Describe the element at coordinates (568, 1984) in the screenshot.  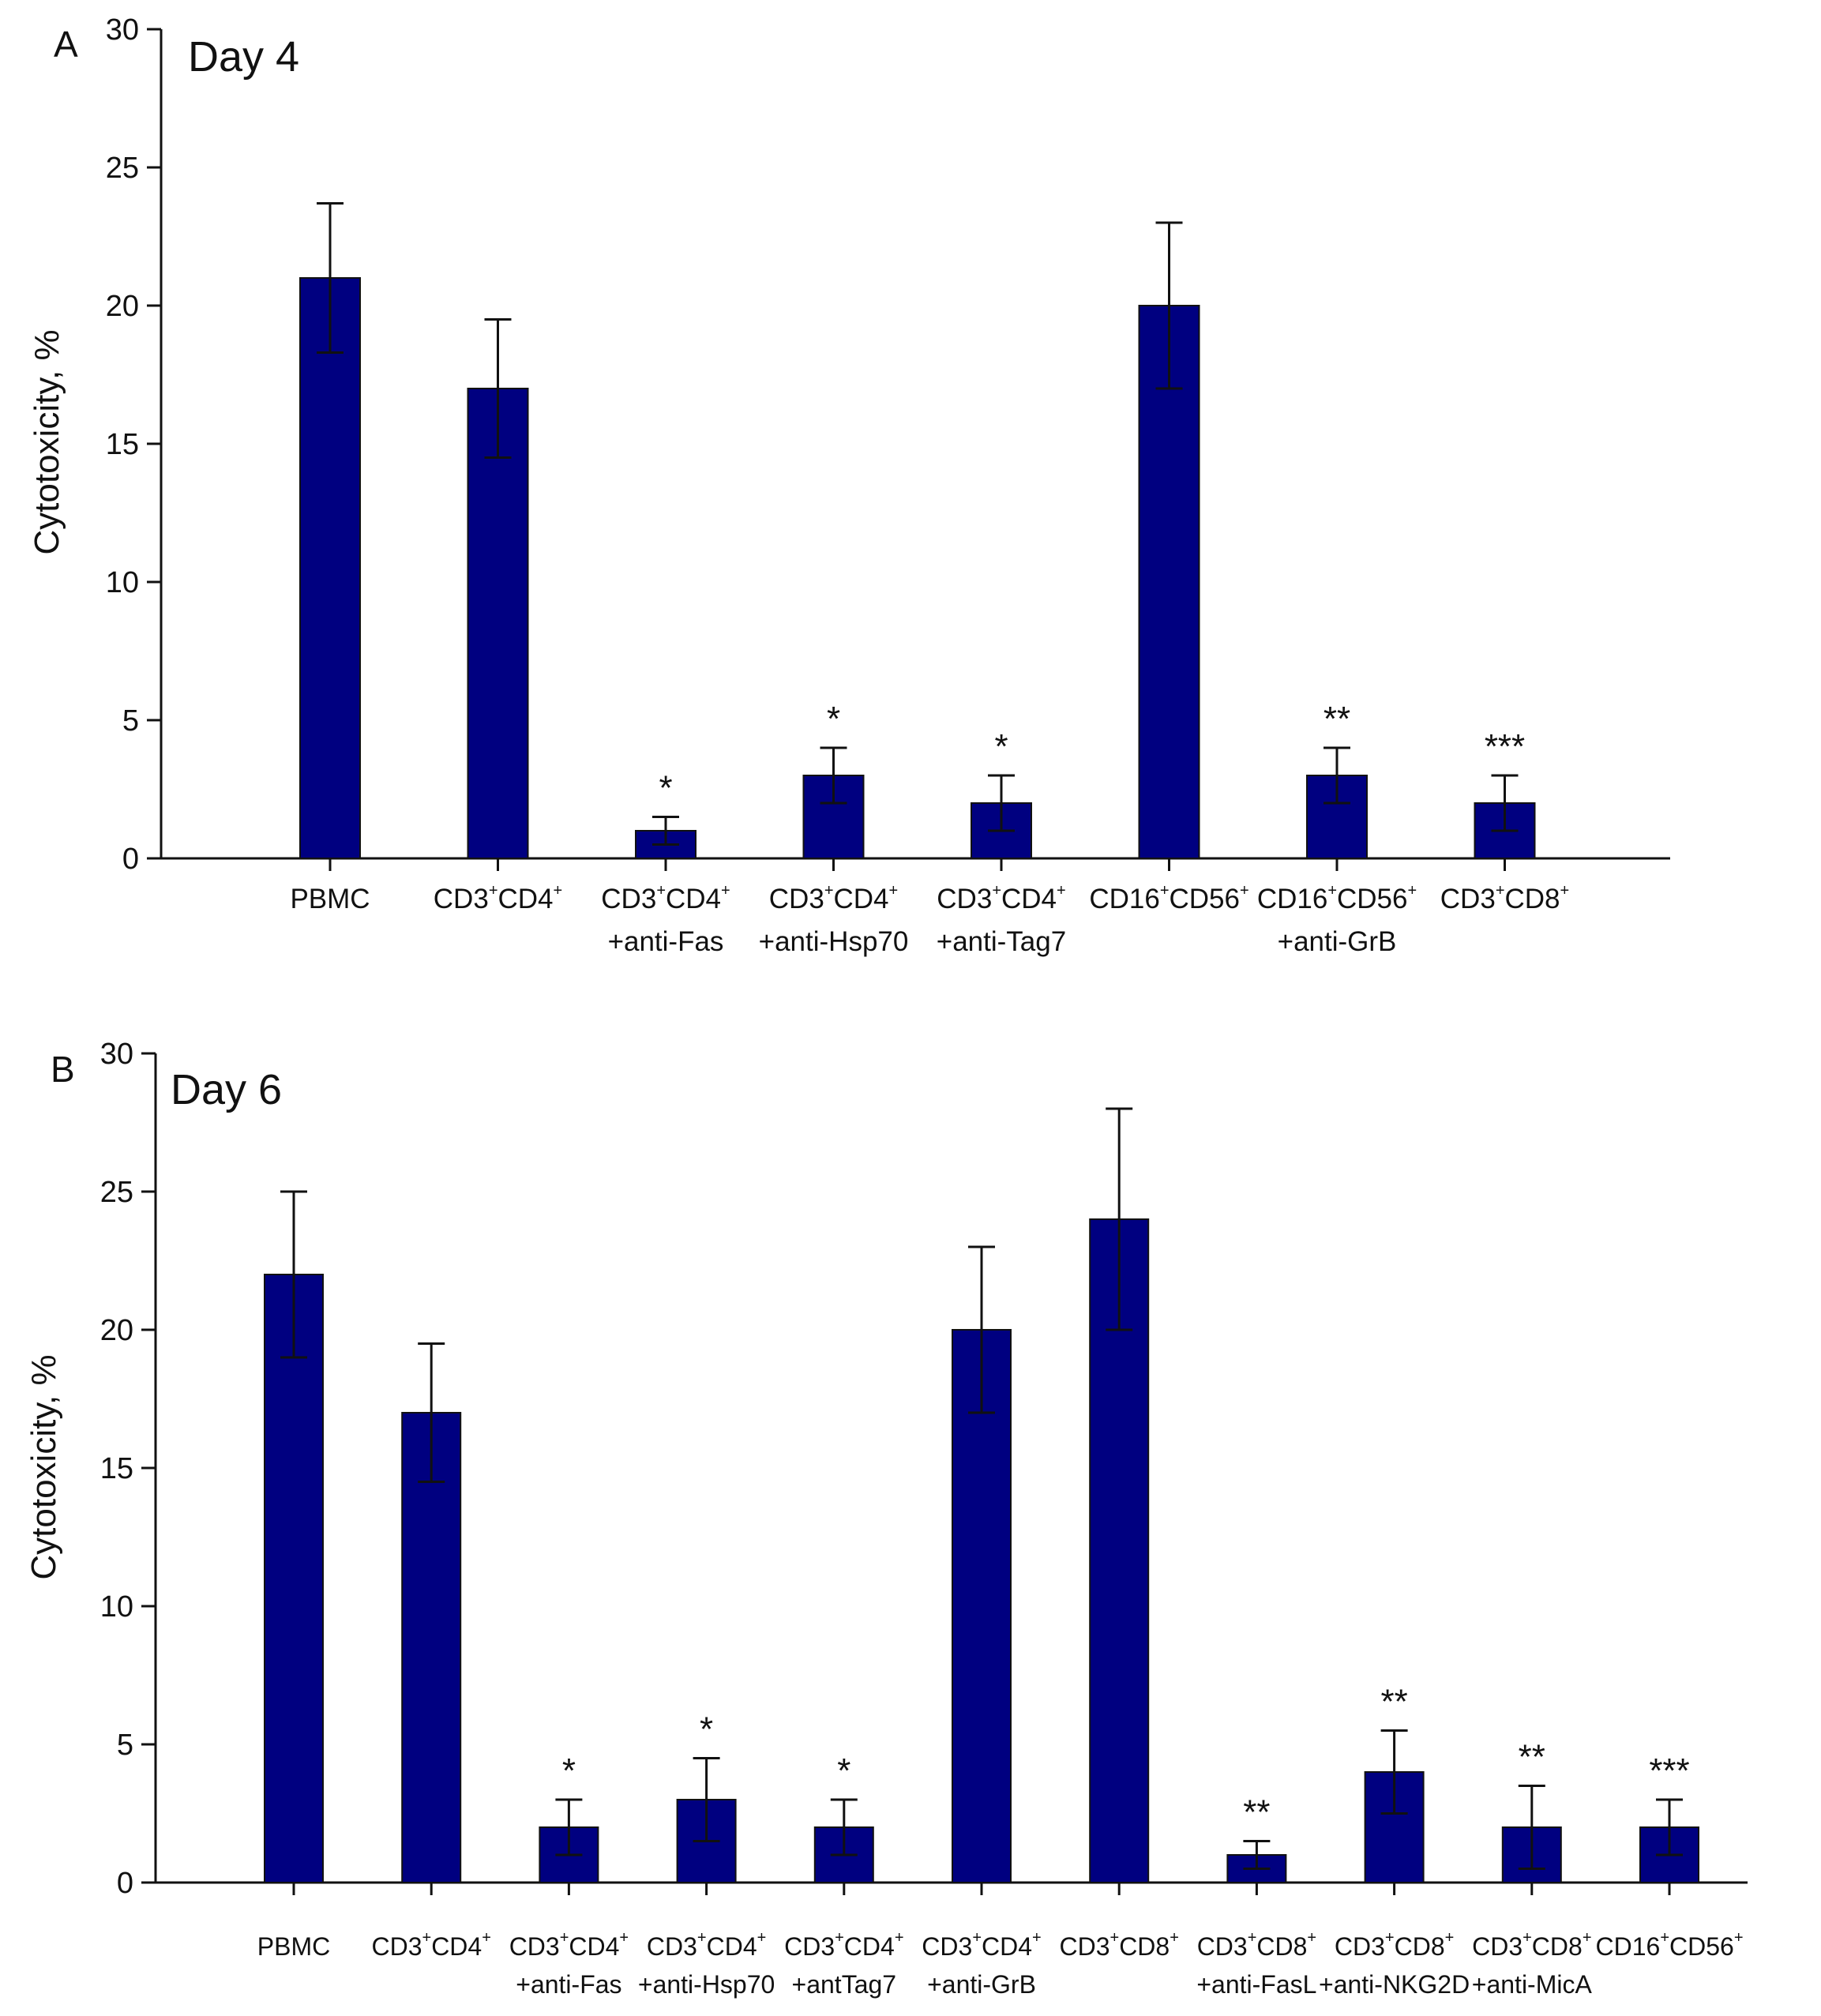
I see `panel-b-category-sublabel: +anti-Fas` at that location.